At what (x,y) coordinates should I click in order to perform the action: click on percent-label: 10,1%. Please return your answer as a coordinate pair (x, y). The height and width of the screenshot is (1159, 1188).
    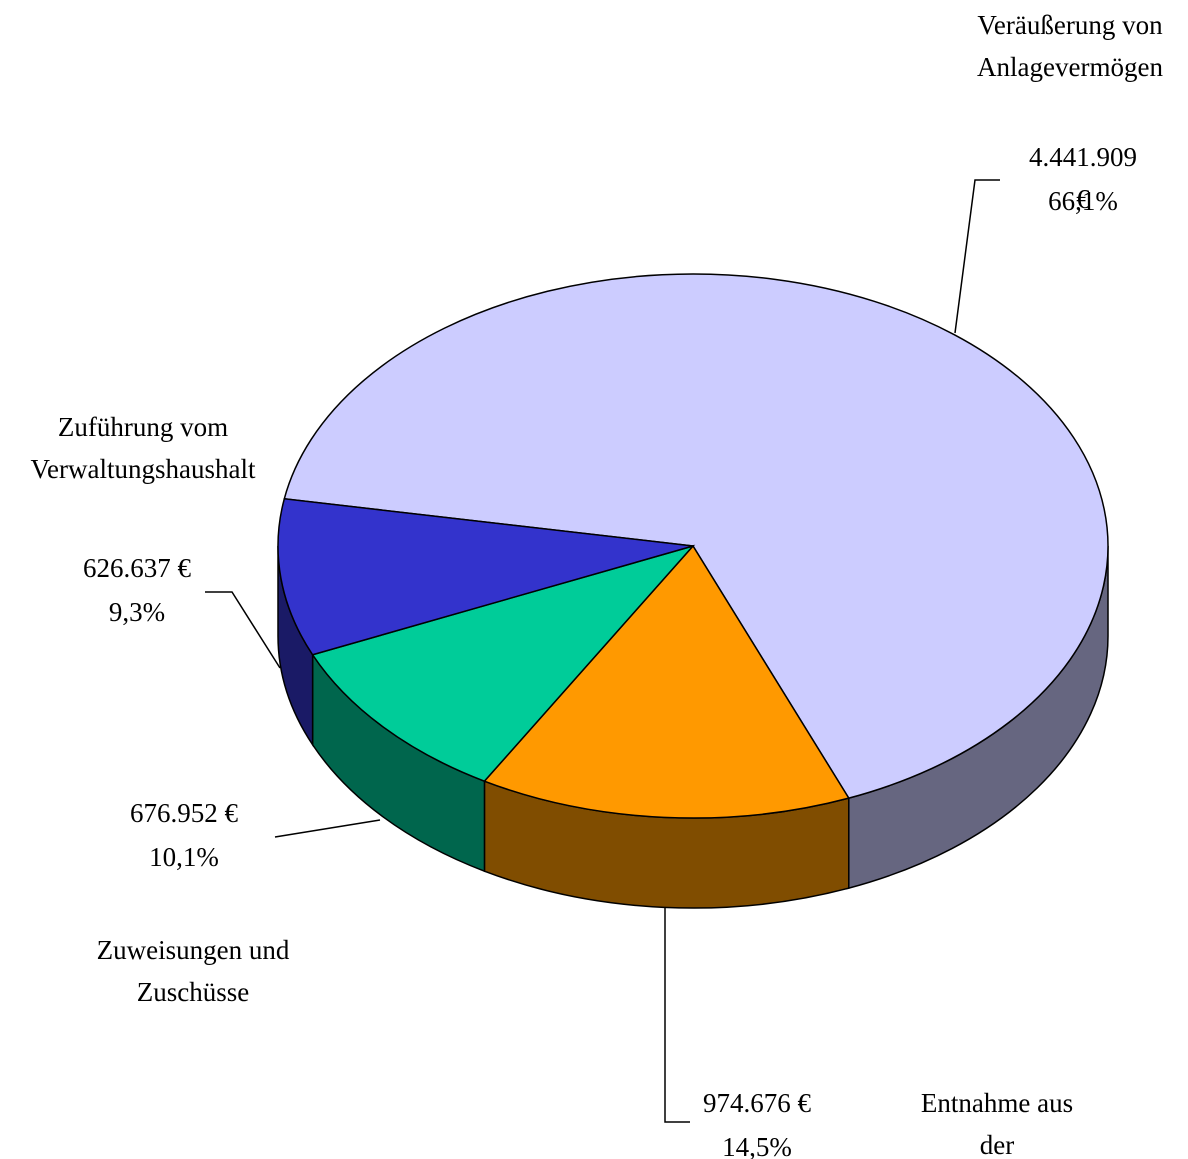
    Looking at the image, I should click on (184, 857).